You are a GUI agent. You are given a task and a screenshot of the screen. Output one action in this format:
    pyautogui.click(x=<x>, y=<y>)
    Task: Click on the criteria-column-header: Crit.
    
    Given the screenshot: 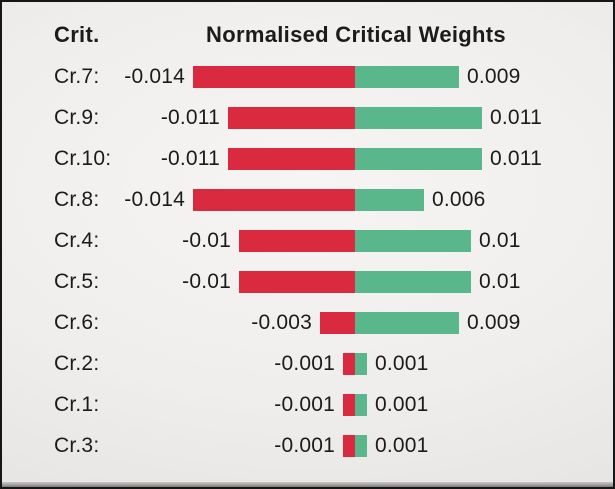 What is the action you would take?
    pyautogui.click(x=77, y=34)
    